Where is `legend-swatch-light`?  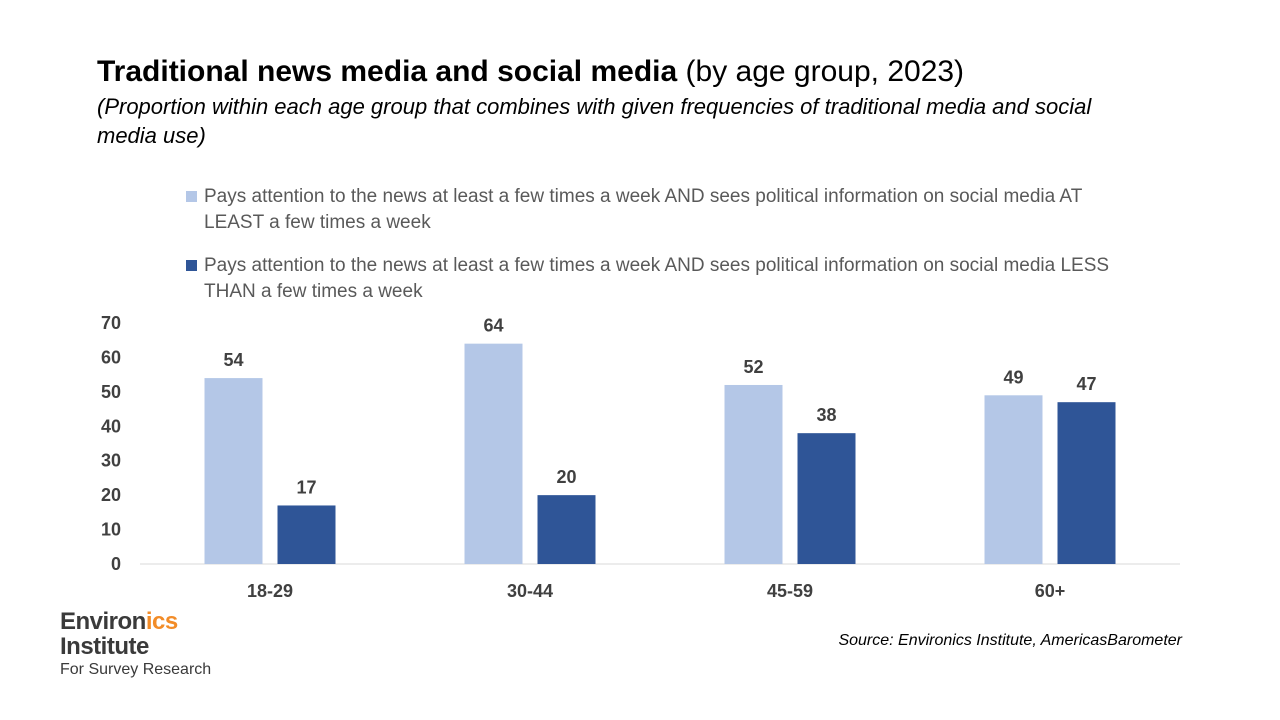 legend-swatch-light is located at coordinates (191, 196).